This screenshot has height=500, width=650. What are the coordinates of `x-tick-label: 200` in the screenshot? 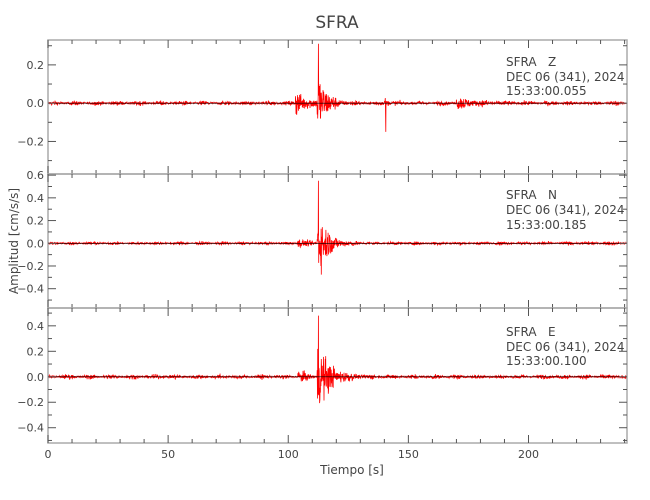 It's located at (528, 454).